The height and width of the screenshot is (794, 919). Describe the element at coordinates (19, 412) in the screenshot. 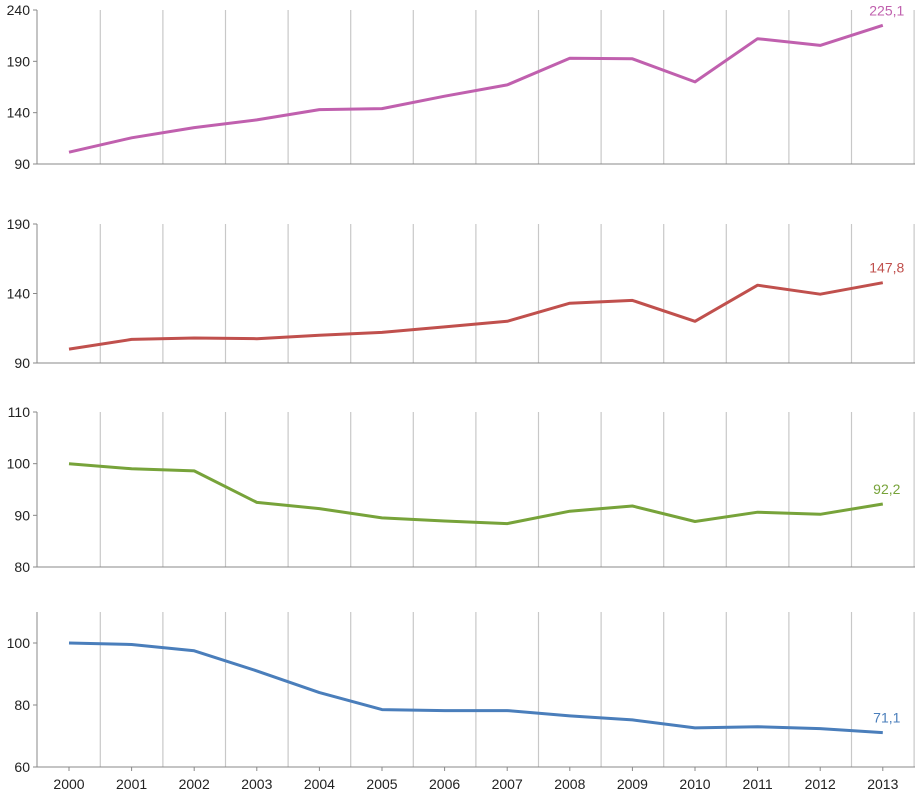

I see `y-tick-label: 110` at that location.